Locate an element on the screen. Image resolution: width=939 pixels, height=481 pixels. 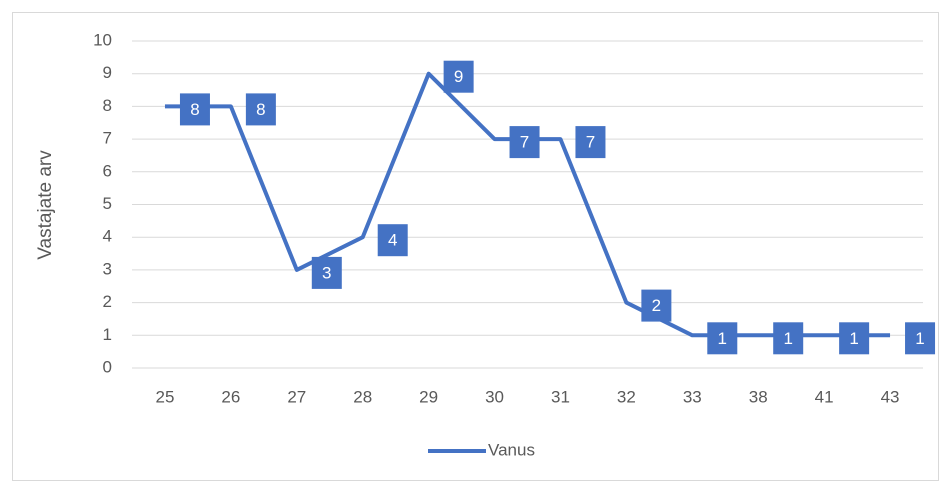
y-tick-label: 0 is located at coordinates (107, 366).